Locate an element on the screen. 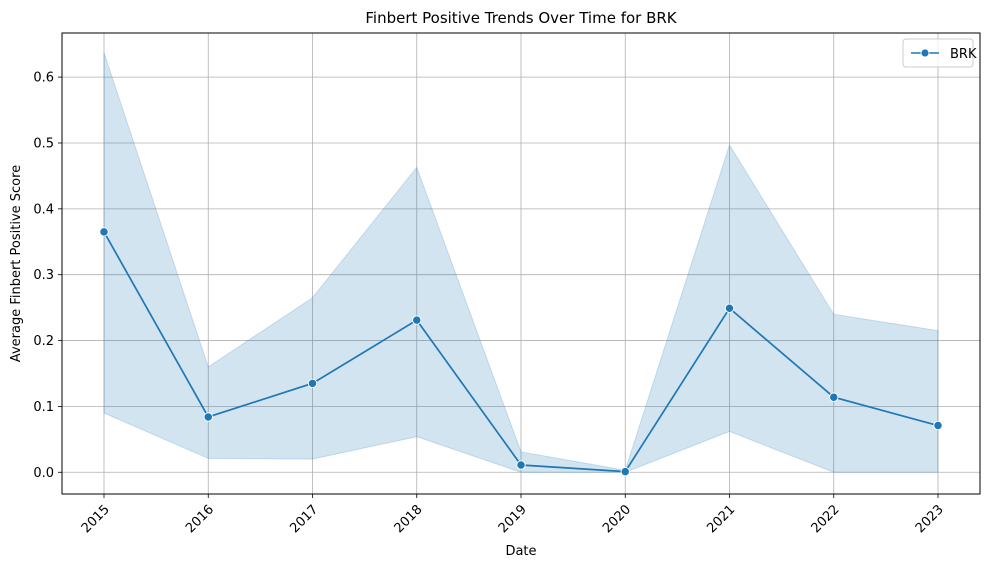 The height and width of the screenshot is (572, 1001). y-tick-label-0.3: 0.3 is located at coordinates (43, 275).